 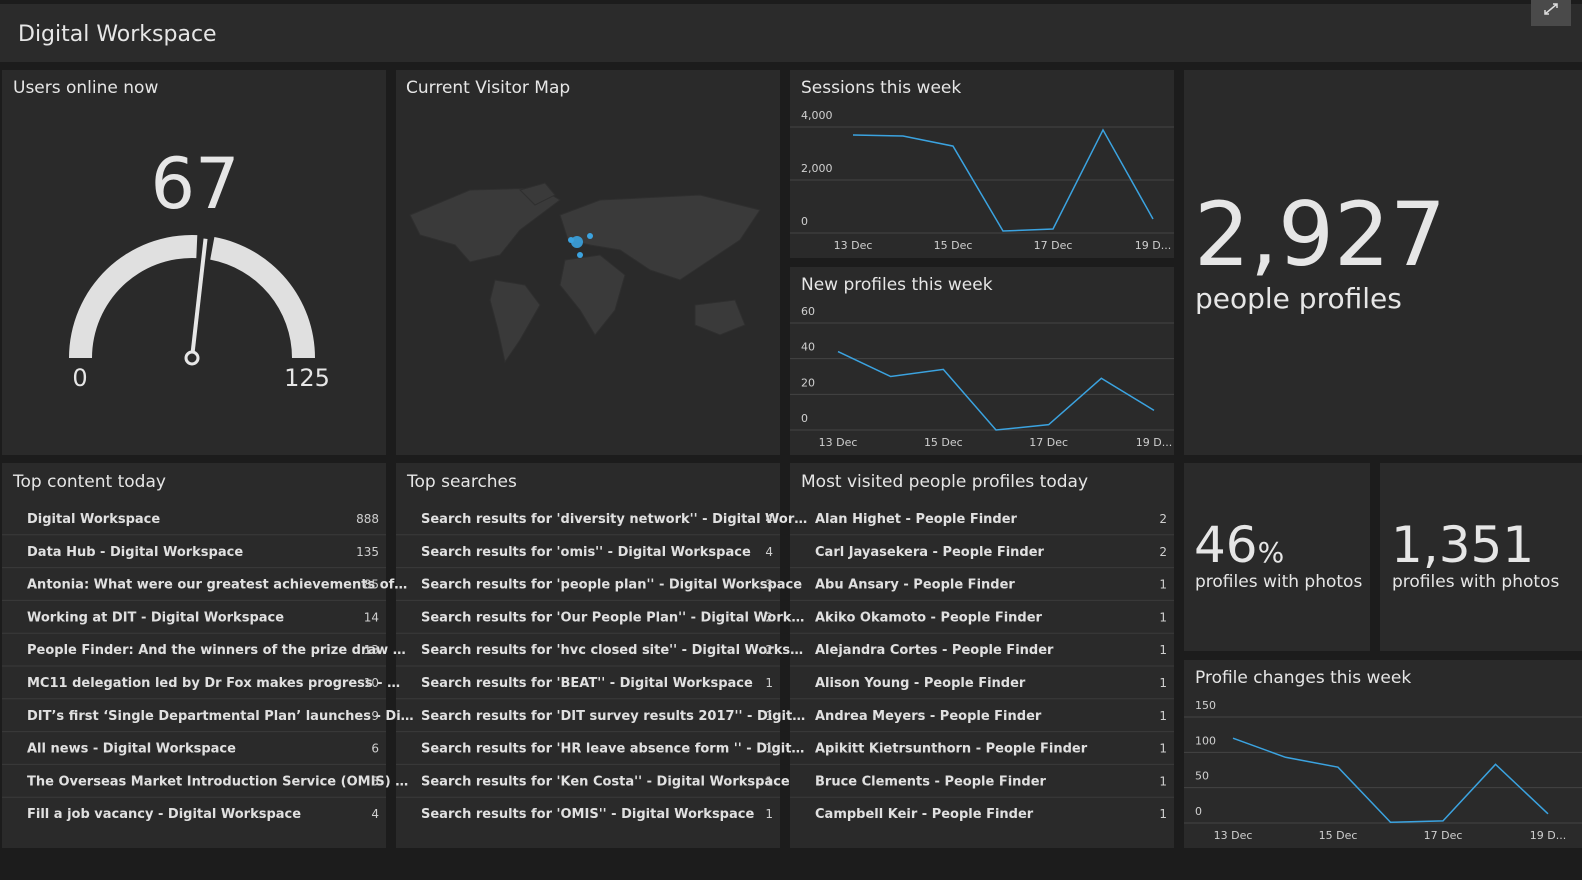 I want to click on world-map, so click(x=585, y=273).